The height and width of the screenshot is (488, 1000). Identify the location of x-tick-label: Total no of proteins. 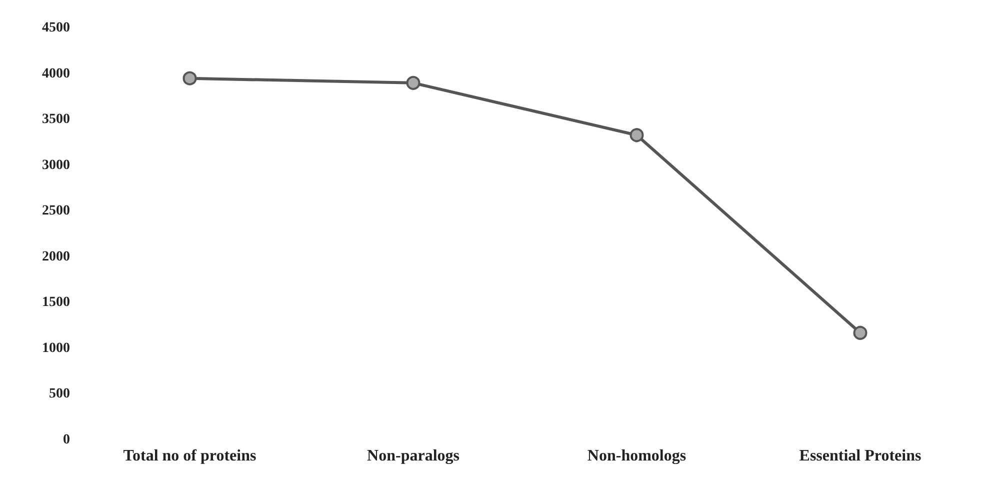
(189, 456).